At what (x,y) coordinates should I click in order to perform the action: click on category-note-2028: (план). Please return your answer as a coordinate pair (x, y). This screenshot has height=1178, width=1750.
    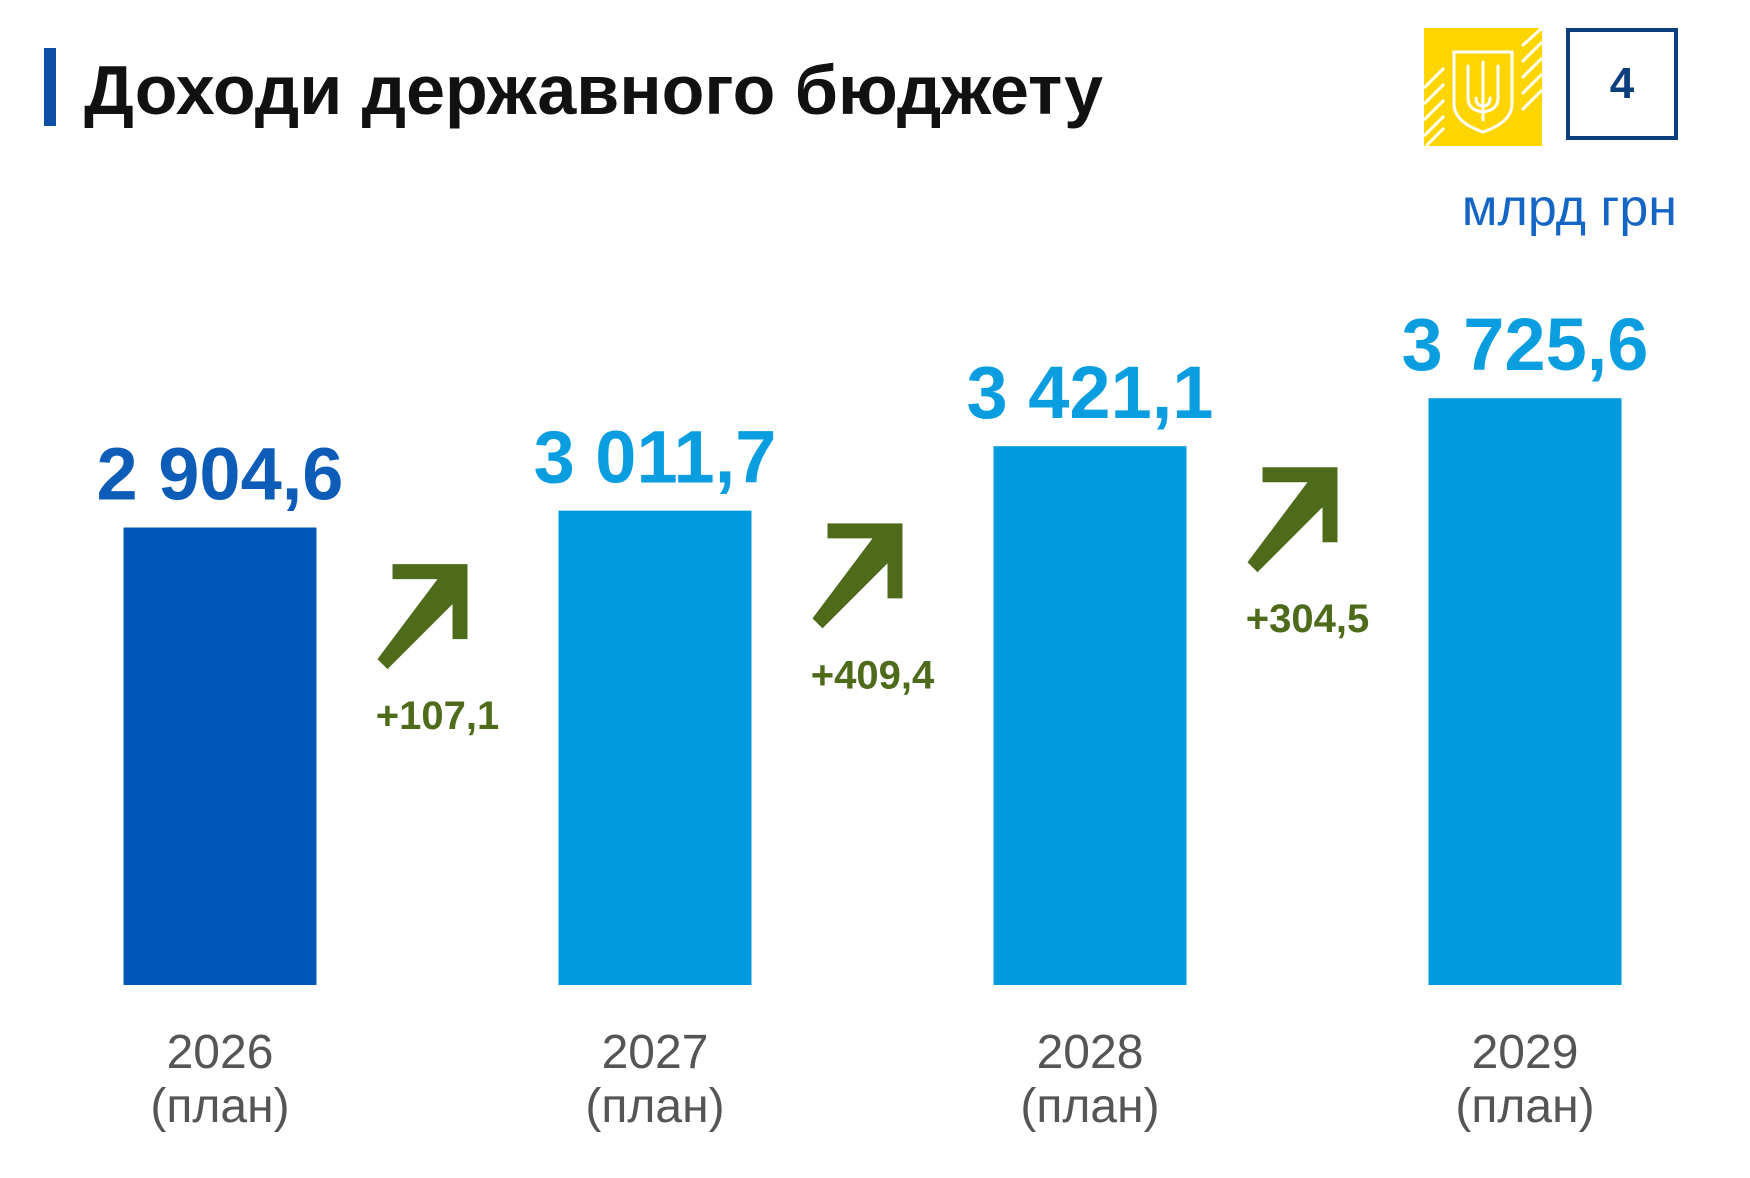
    Looking at the image, I should click on (1089, 1106).